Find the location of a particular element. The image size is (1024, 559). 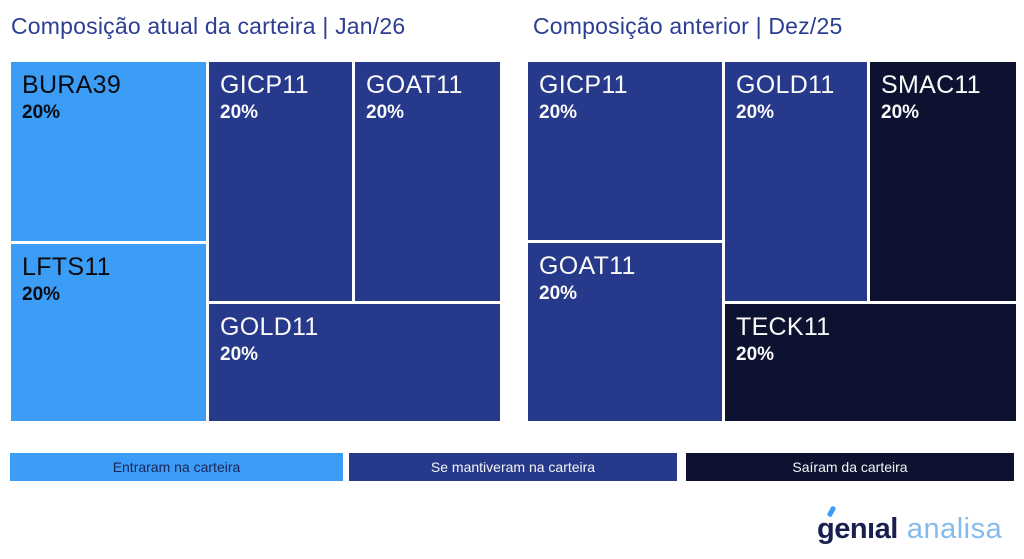

treemap-tile-teck11-prev: TECK11 20% is located at coordinates (870, 362).